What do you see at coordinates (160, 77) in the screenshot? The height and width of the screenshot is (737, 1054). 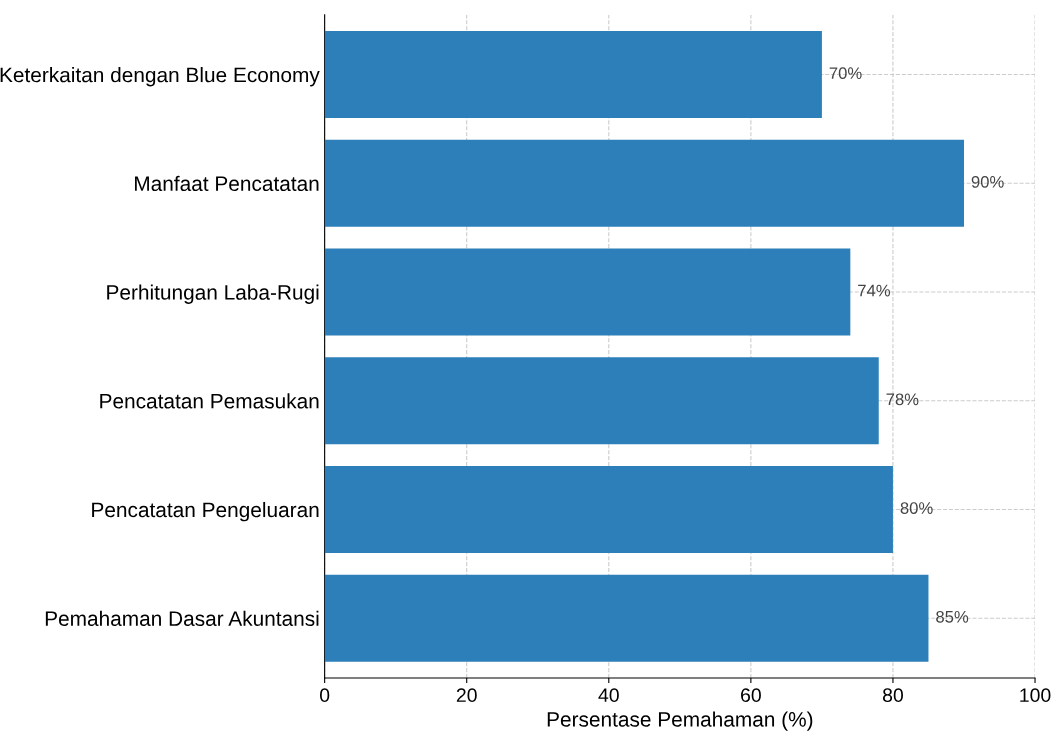 I see `y-tick-label: Keterkaitan dengan Blue Economy` at bounding box center [160, 77].